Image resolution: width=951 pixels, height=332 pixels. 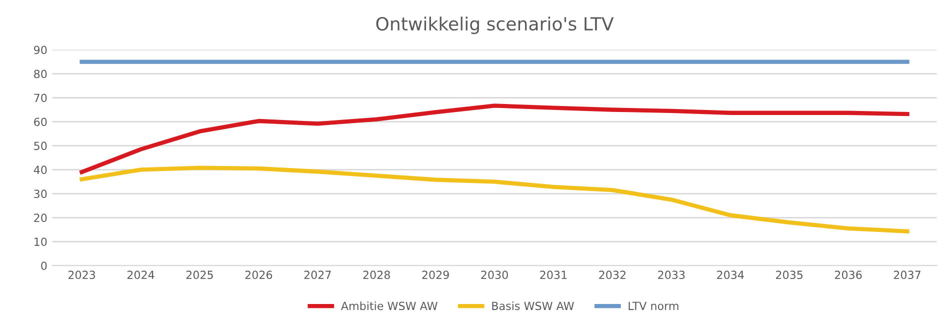 What do you see at coordinates (140, 275) in the screenshot?
I see `x-tick-label: 2024` at bounding box center [140, 275].